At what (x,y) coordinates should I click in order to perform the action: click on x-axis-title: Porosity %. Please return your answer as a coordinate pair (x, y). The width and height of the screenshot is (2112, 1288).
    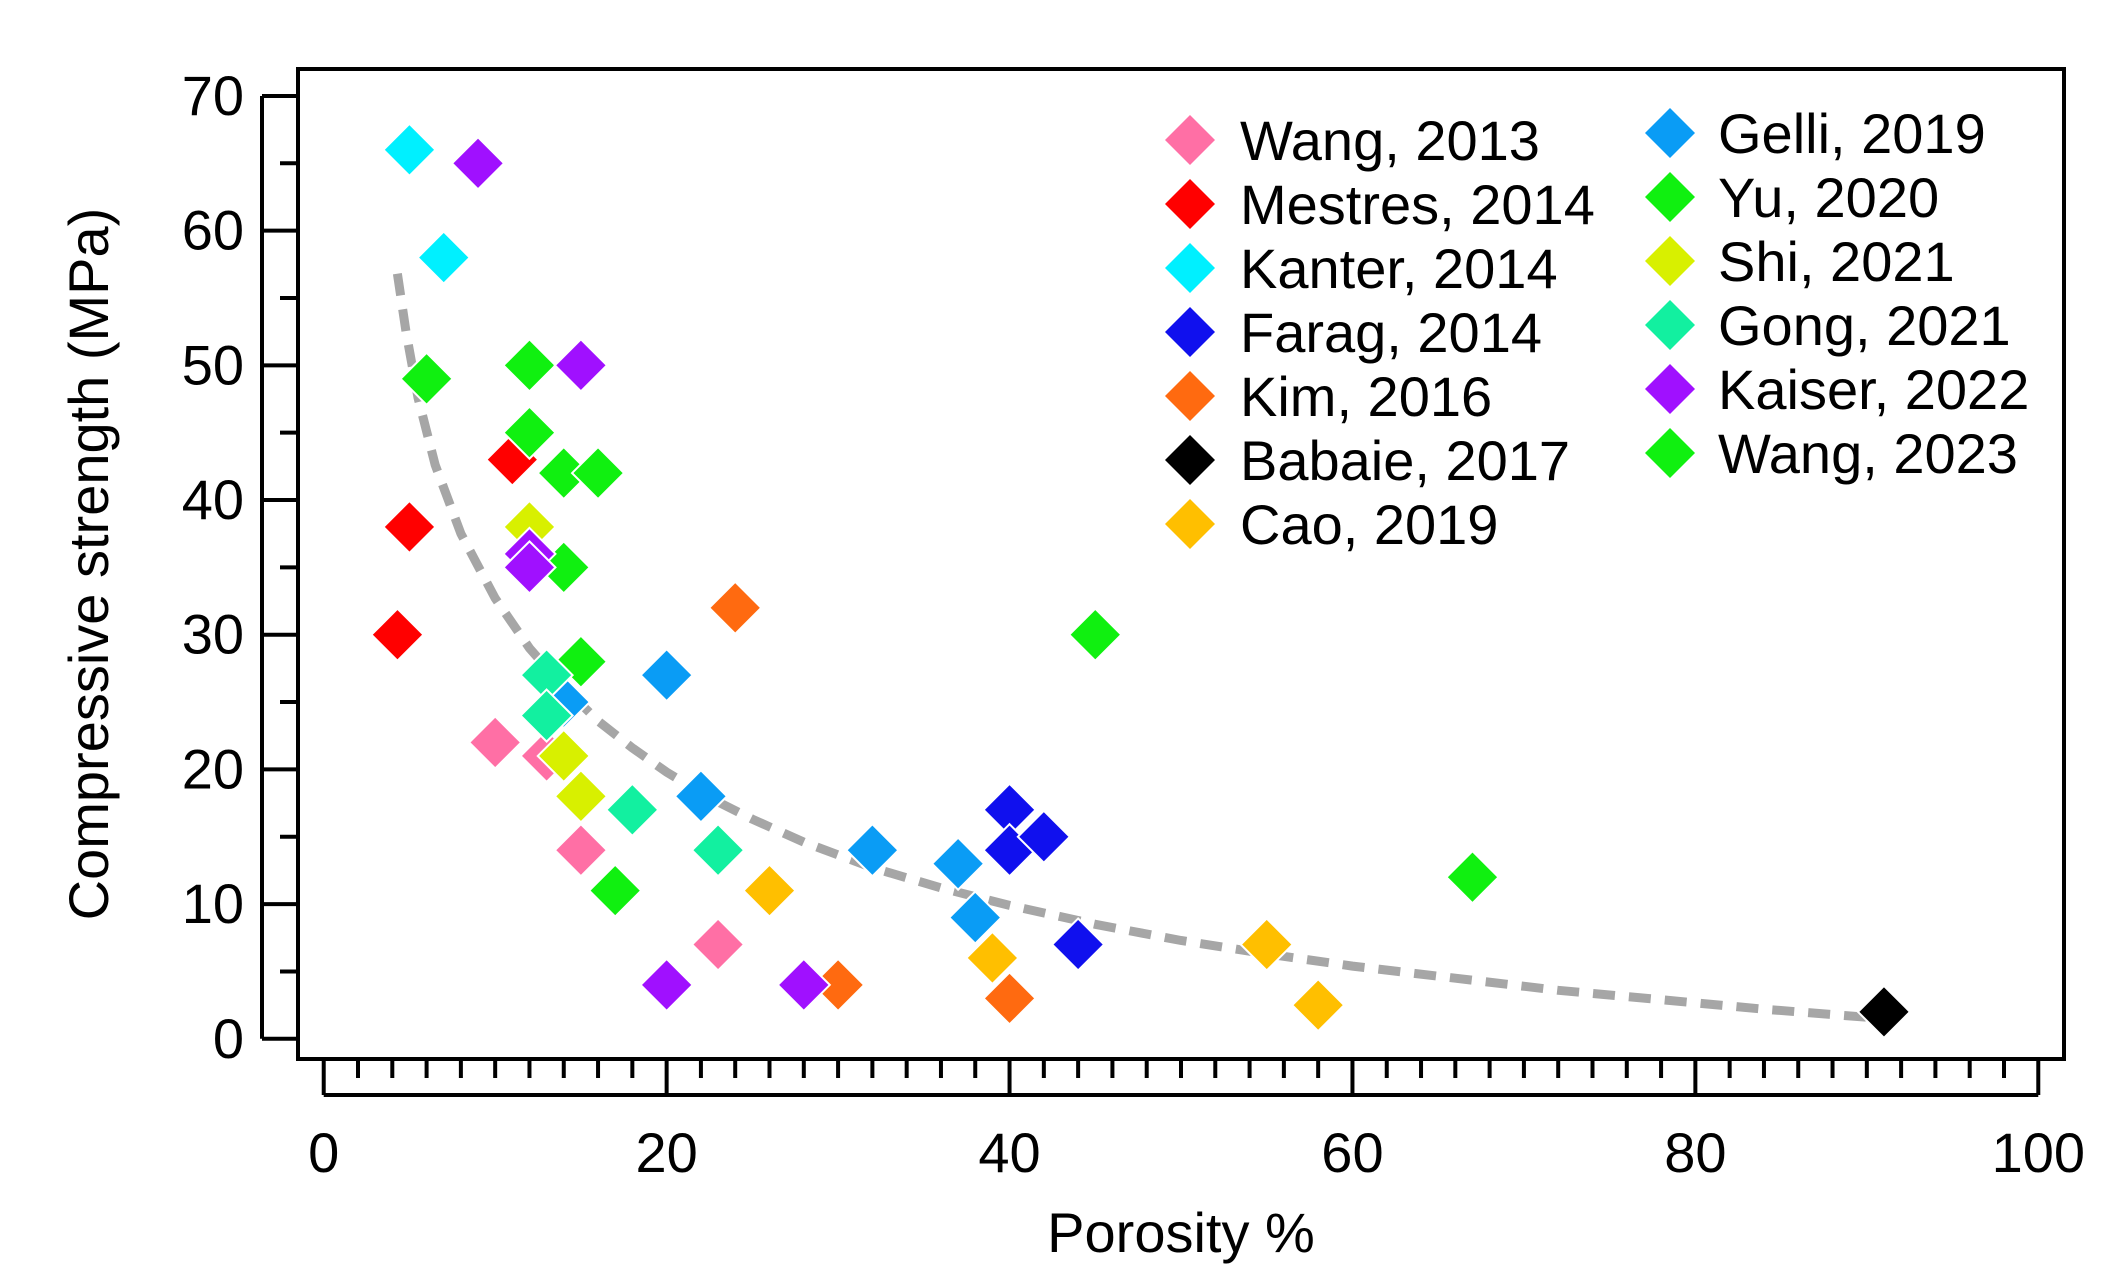
    Looking at the image, I should click on (1181, 1232).